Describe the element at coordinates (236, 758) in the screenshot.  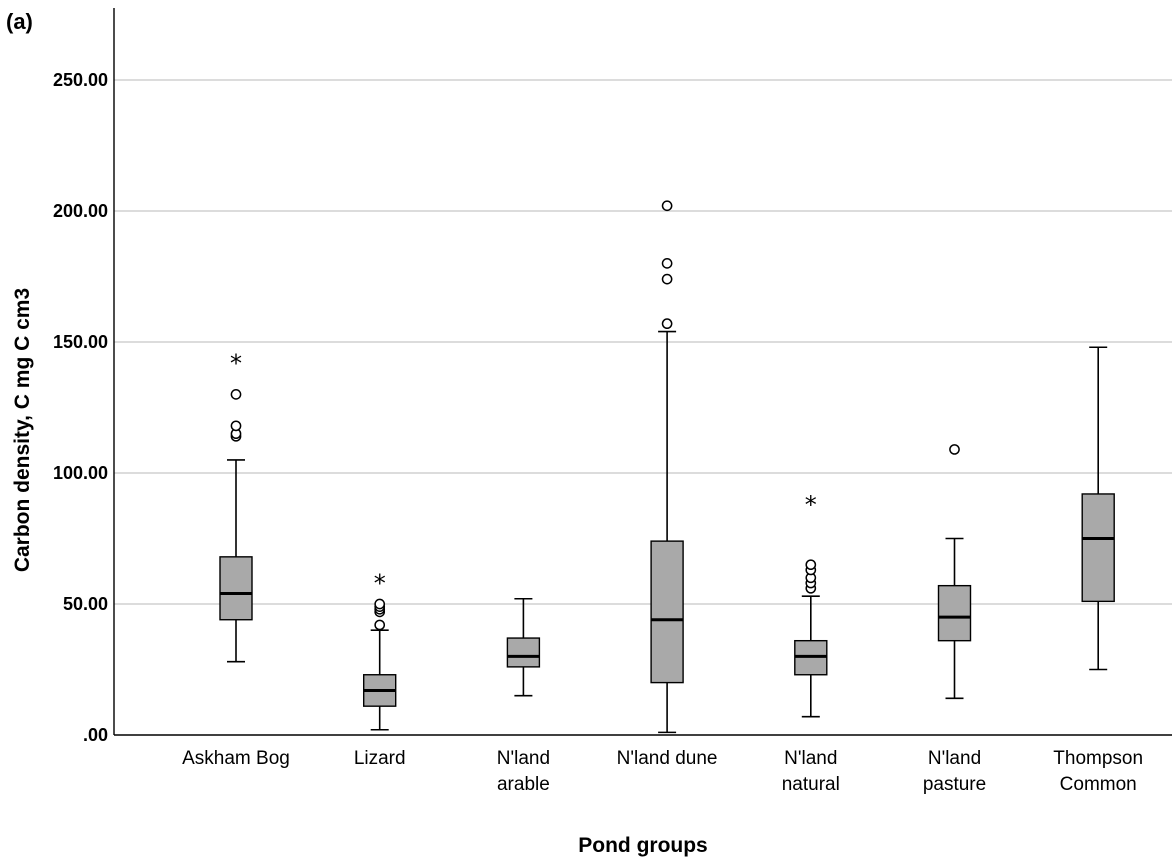
I see `category-label: Askham Bog` at that location.